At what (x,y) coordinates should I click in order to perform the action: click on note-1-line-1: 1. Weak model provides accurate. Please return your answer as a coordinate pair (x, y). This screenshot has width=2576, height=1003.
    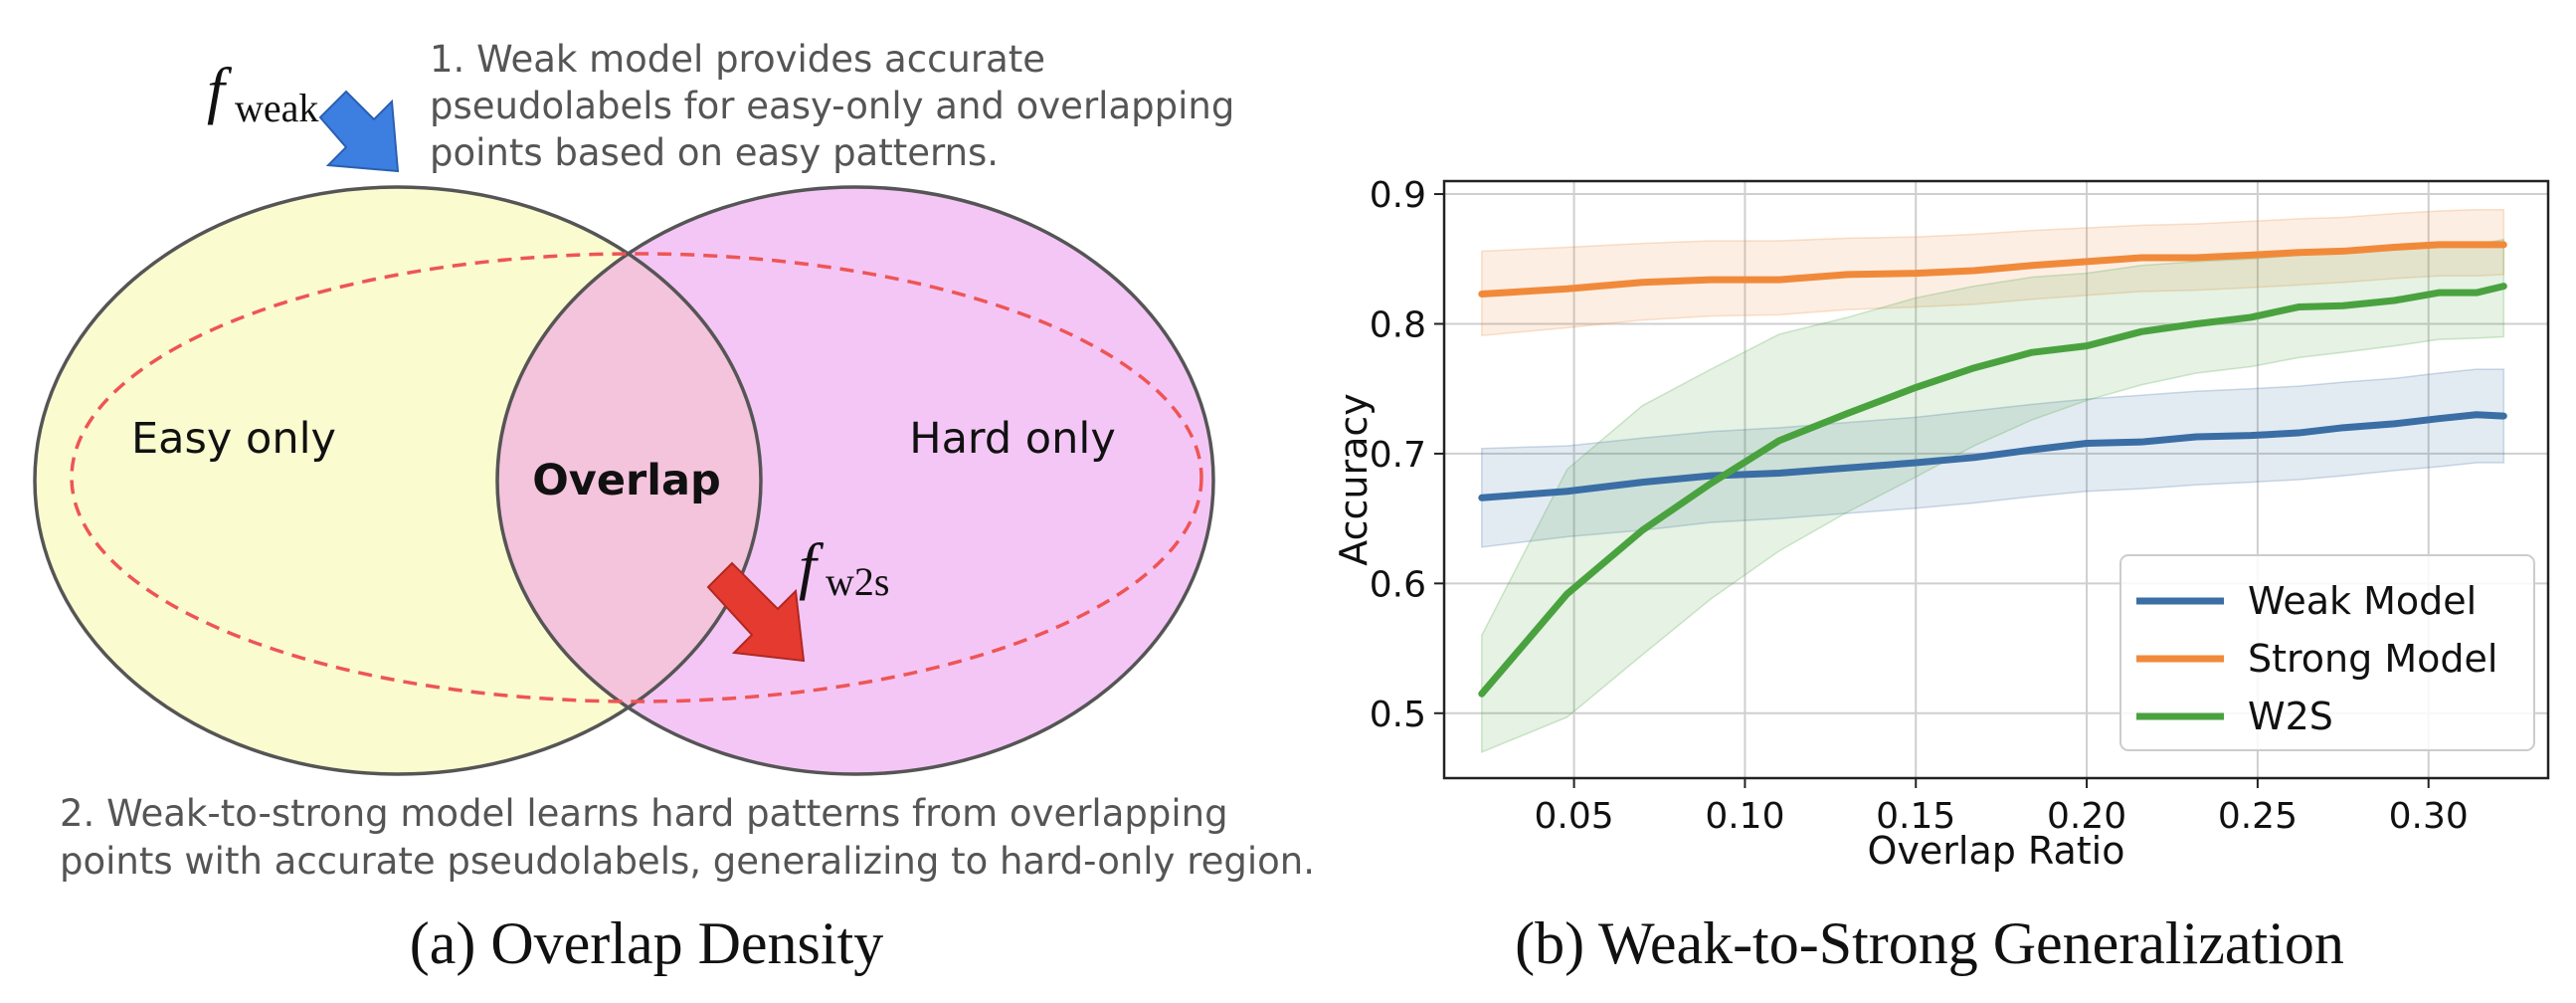
    Looking at the image, I should click on (737, 60).